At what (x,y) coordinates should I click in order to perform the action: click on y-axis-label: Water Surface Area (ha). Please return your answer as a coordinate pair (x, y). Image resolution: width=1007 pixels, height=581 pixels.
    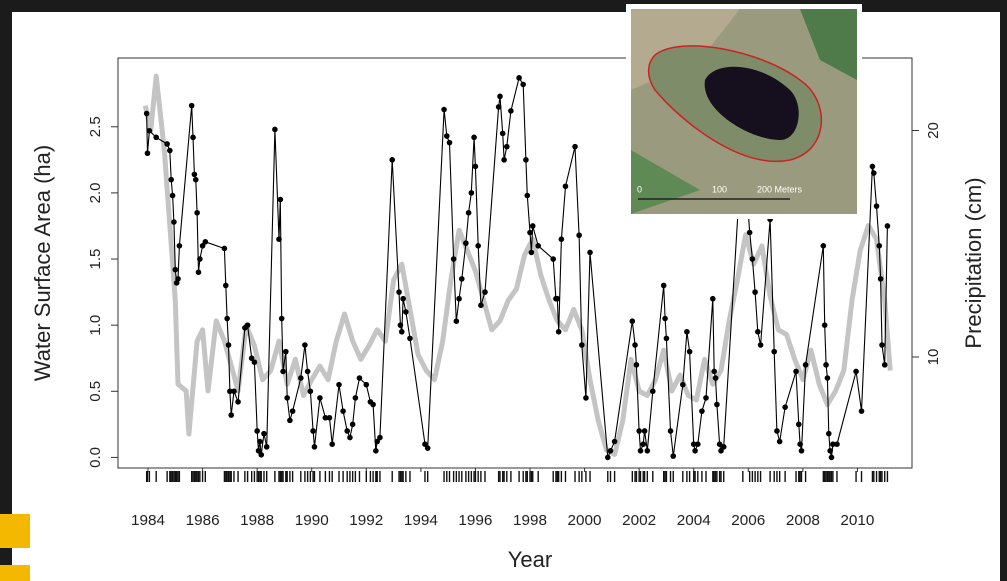
    Looking at the image, I should click on (42, 263).